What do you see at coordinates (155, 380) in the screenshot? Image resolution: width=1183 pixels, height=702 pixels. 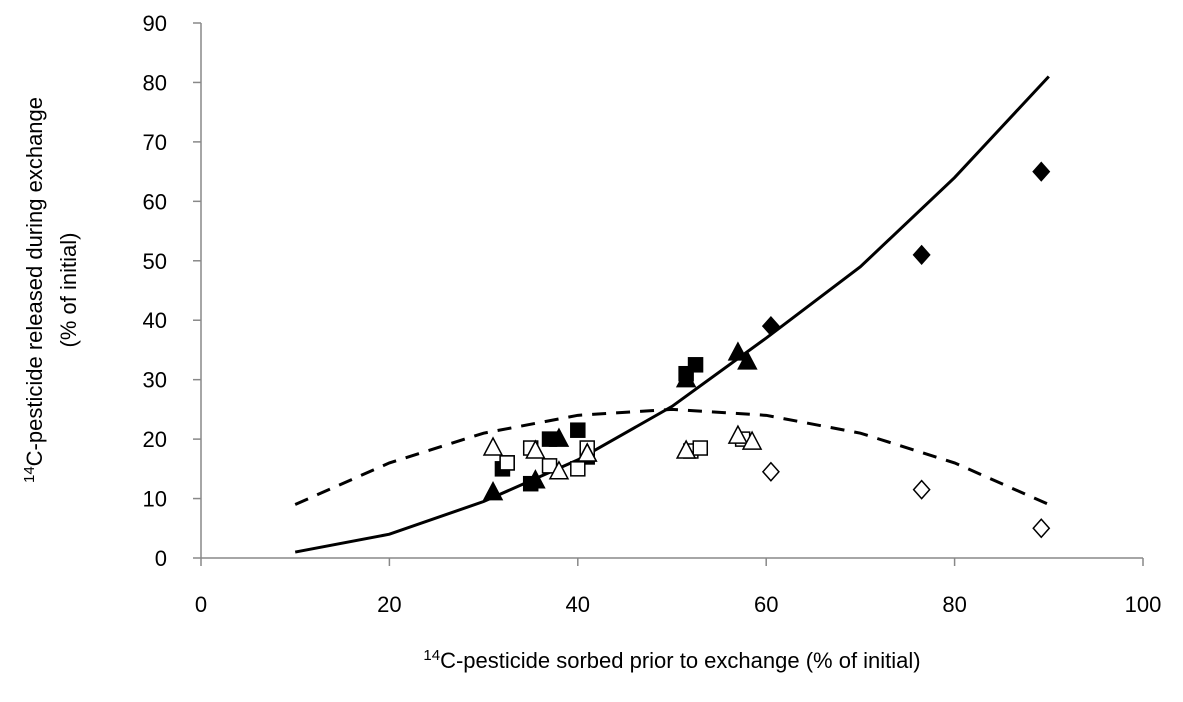 I see `y-tick-label: 30` at bounding box center [155, 380].